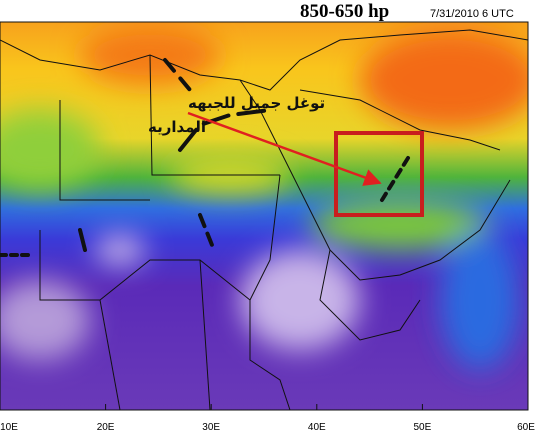 Image resolution: width=538 pixels, height=437 pixels. I want to click on highlight-box, so click(379, 174).